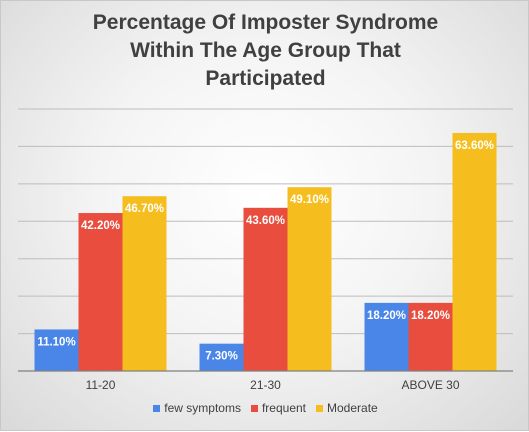 Image resolution: width=529 pixels, height=432 pixels. I want to click on x-tick-label: 21-30, so click(265, 385).